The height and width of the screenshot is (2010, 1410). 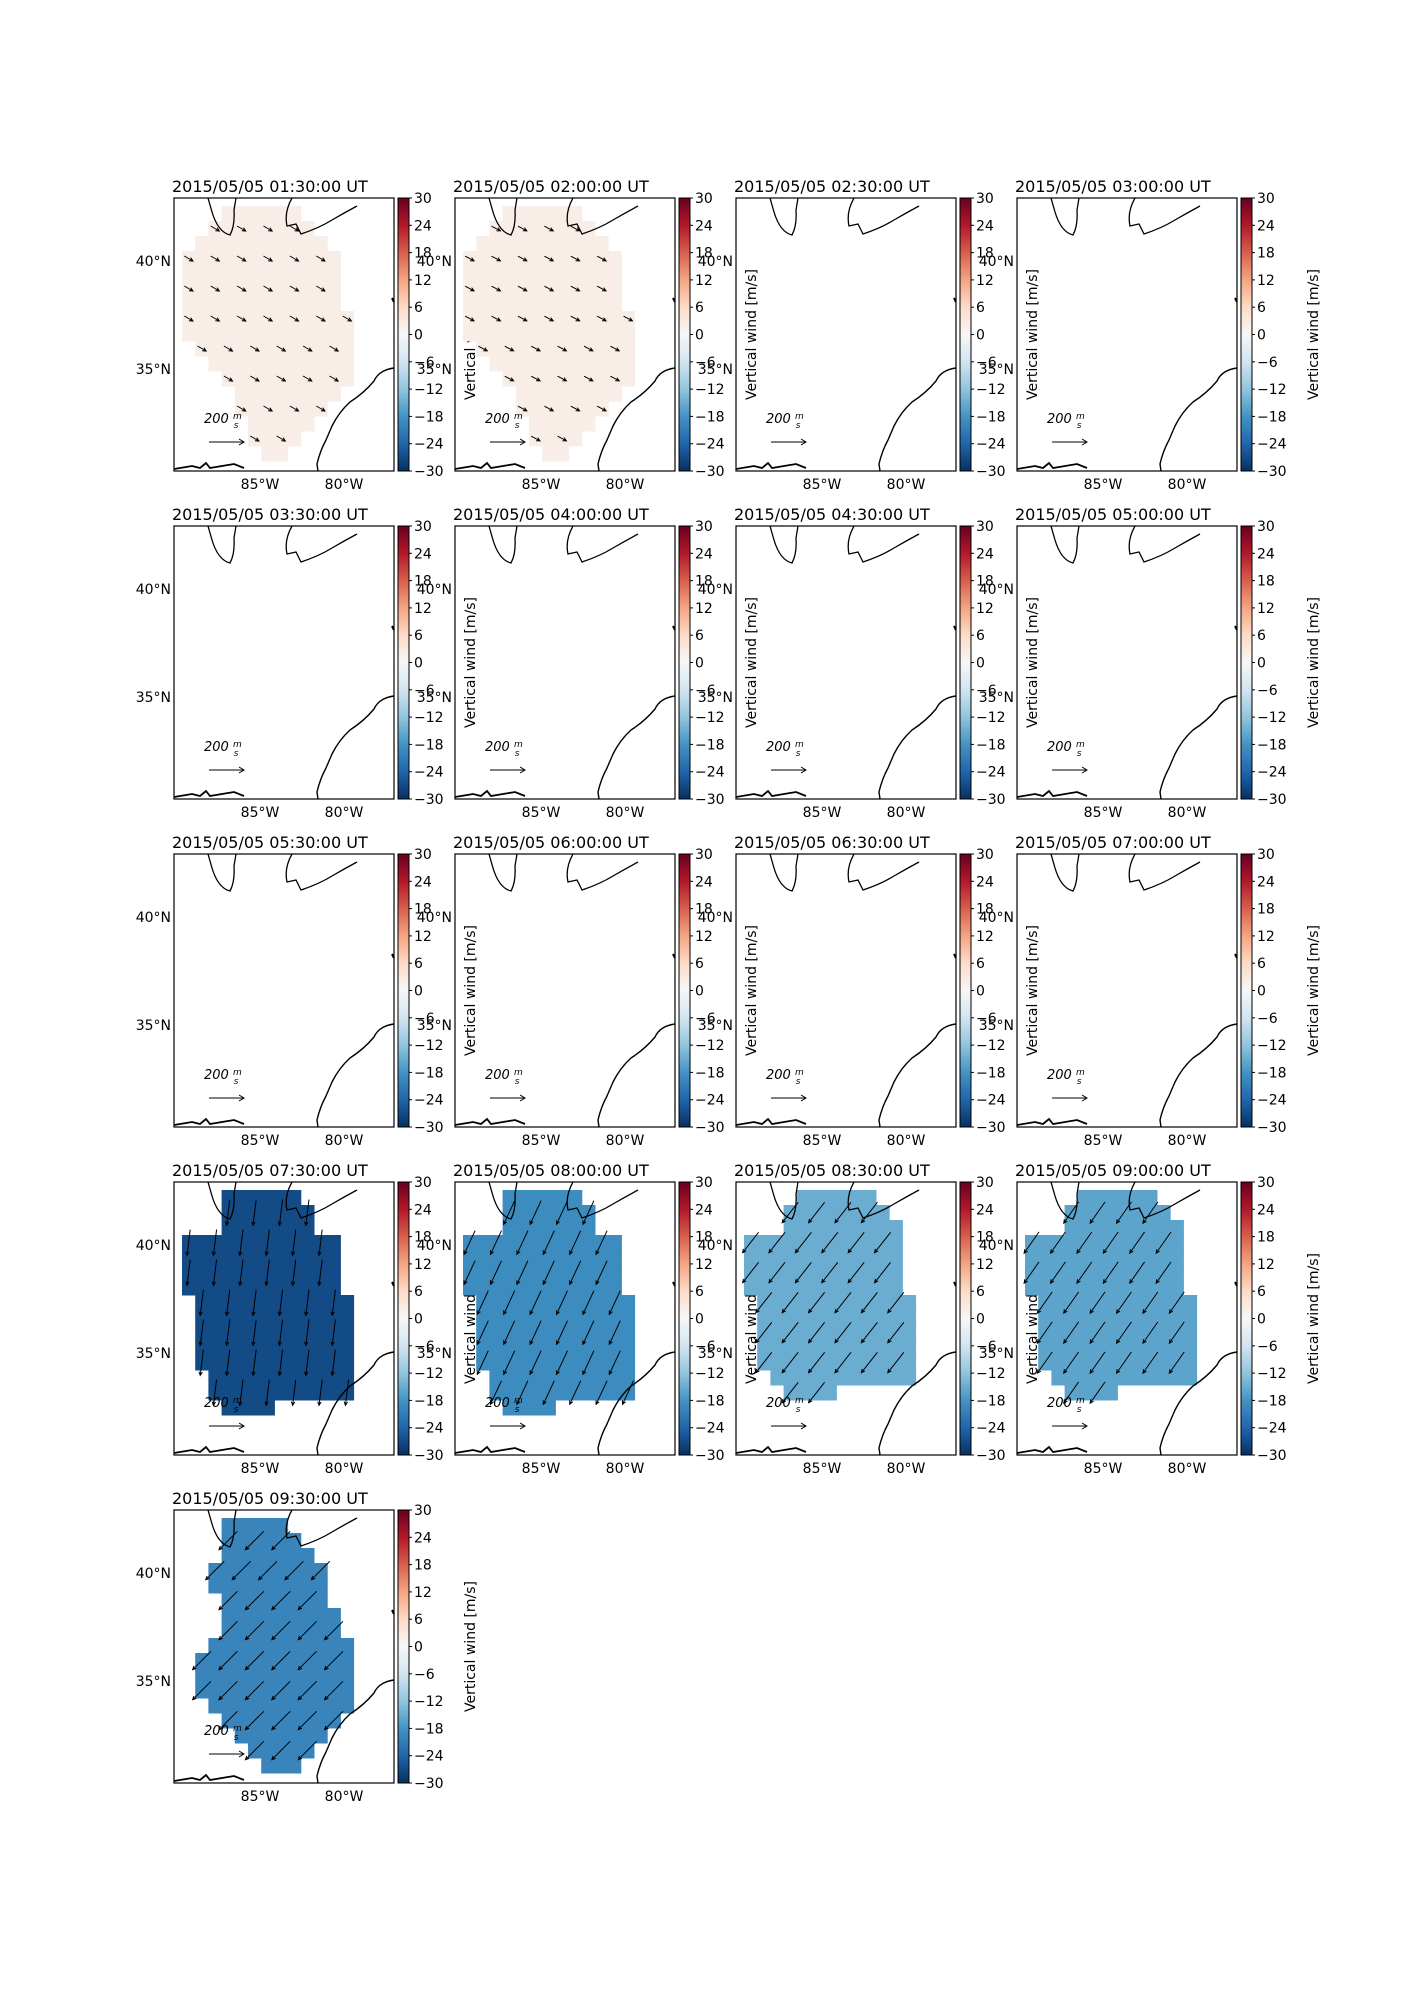 What do you see at coordinates (832, 842) in the screenshot?
I see `panel-title: 2015/05/05 06:30:00 UT` at bounding box center [832, 842].